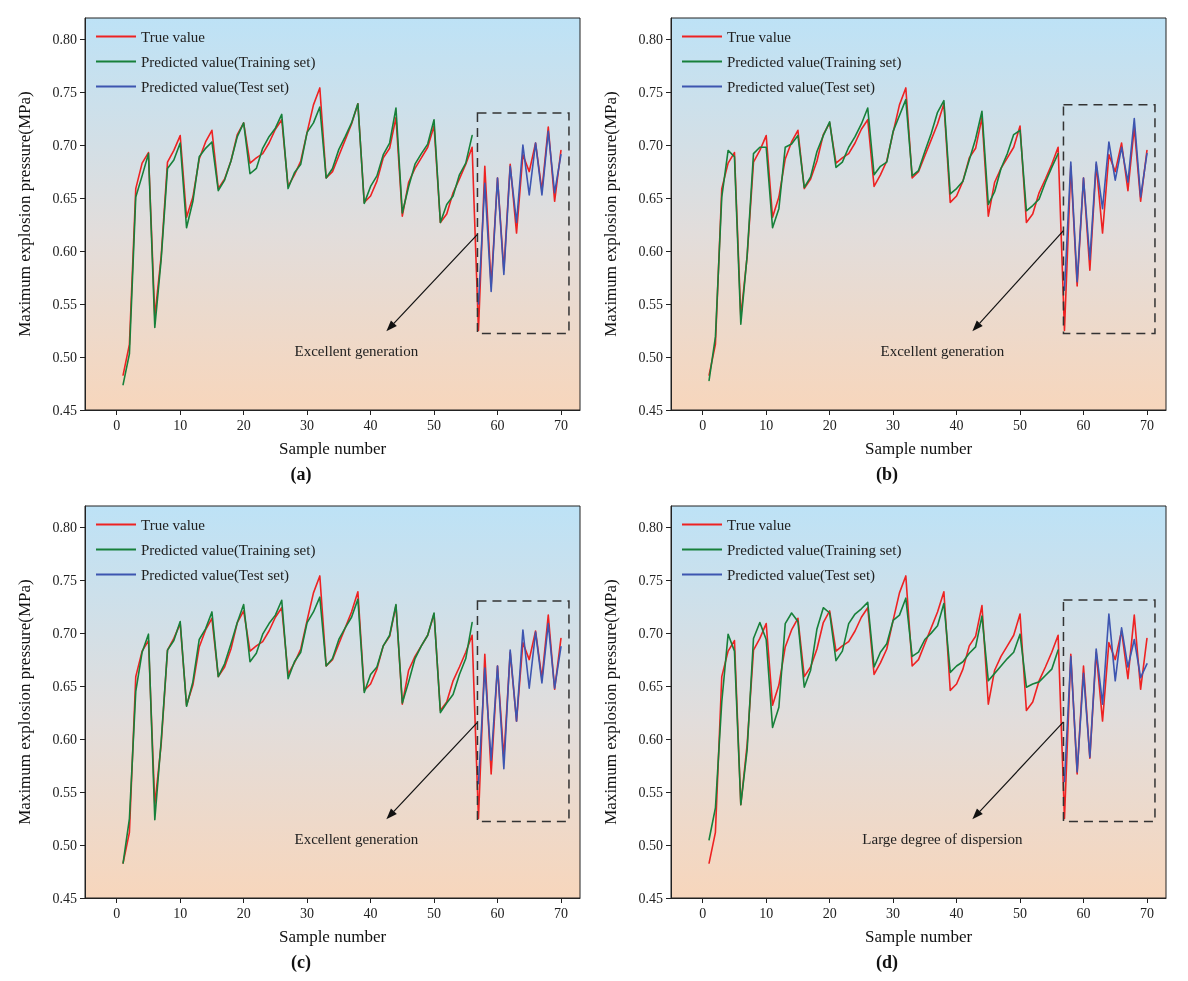 This screenshot has width=1188, height=981. What do you see at coordinates (301, 474) in the screenshot?
I see `text: (a)` at bounding box center [301, 474].